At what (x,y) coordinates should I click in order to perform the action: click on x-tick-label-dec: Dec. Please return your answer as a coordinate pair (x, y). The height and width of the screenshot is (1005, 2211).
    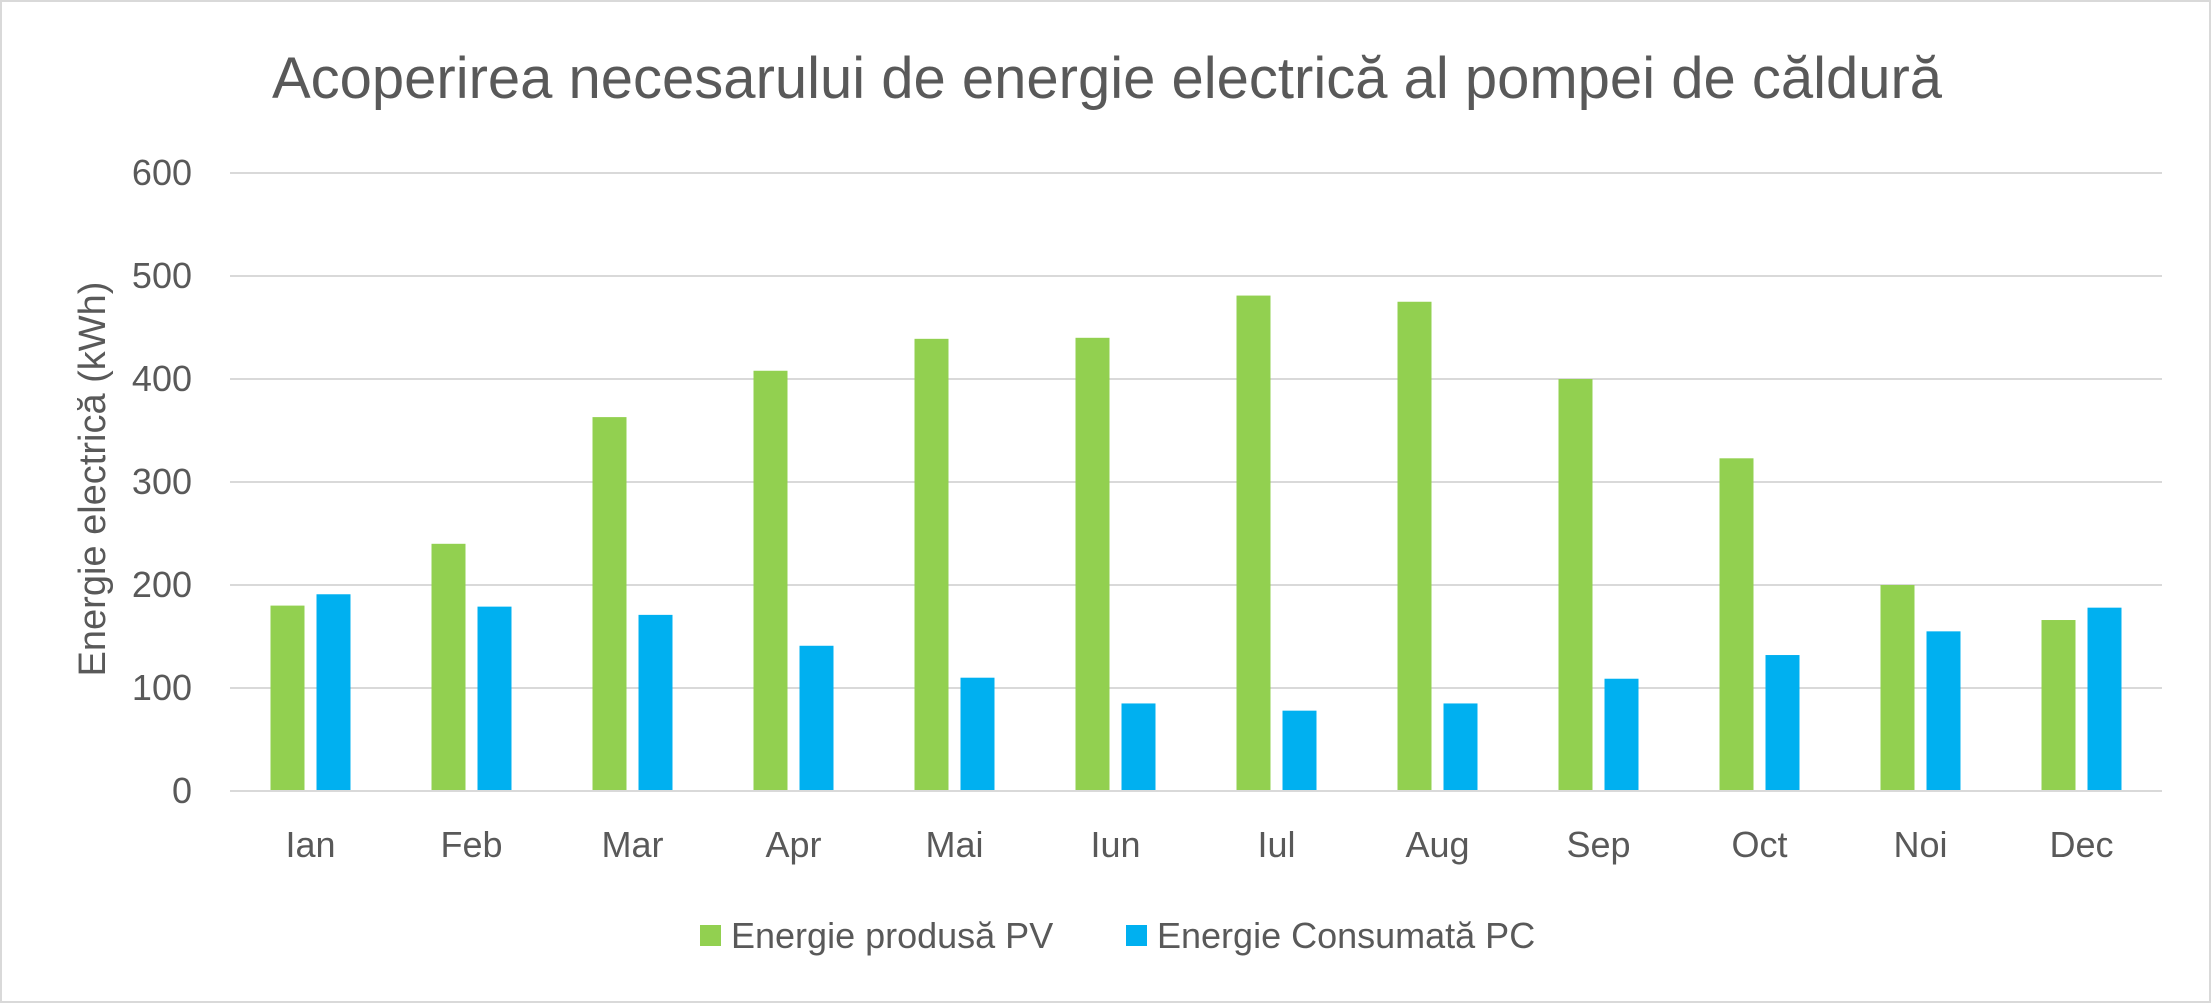
    Looking at the image, I should click on (2081, 844).